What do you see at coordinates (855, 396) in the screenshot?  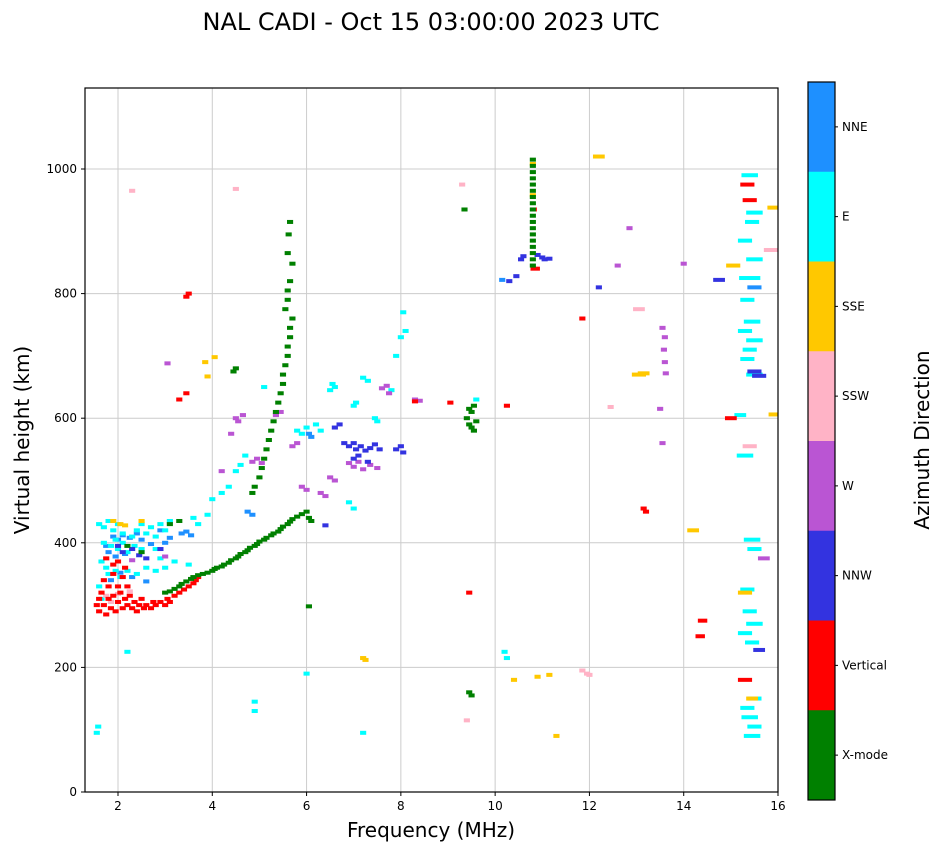 I see `colorbar-tick-label-SSW: SSW` at bounding box center [855, 396].